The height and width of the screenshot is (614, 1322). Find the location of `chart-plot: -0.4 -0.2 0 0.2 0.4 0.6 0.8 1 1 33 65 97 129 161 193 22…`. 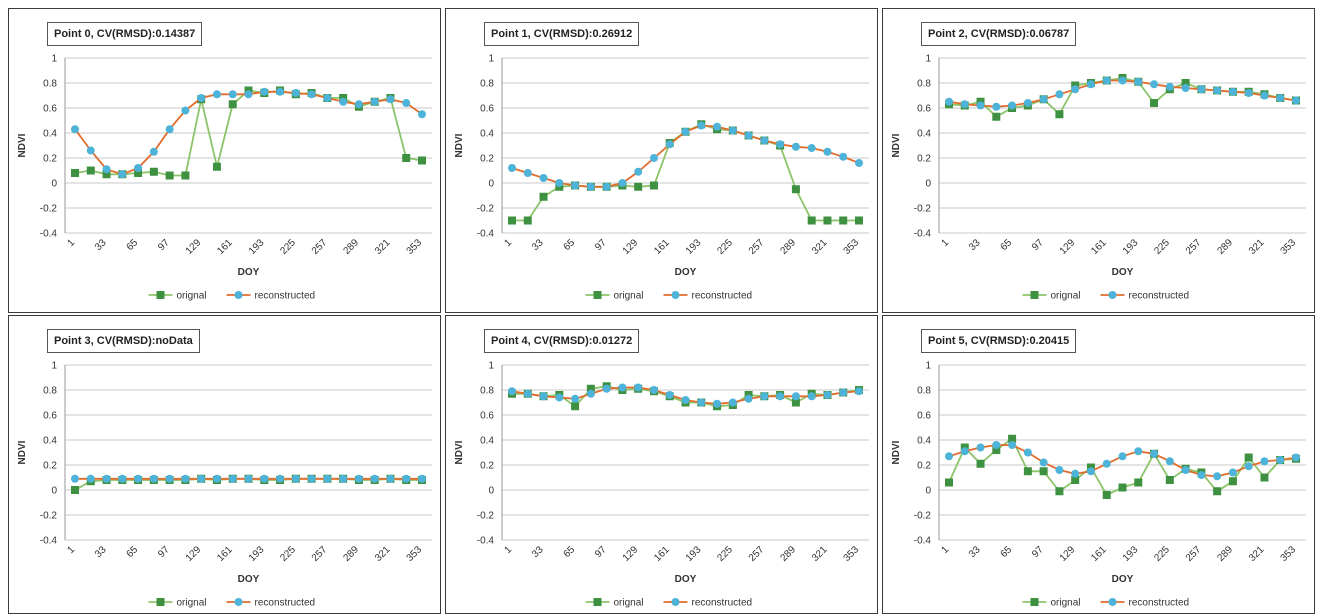

chart-plot: -0.4 -0.2 0 0.2 0.4 0.6 0.8 1 1 33 65 97 129 161 193 22… is located at coordinates (224, 178).